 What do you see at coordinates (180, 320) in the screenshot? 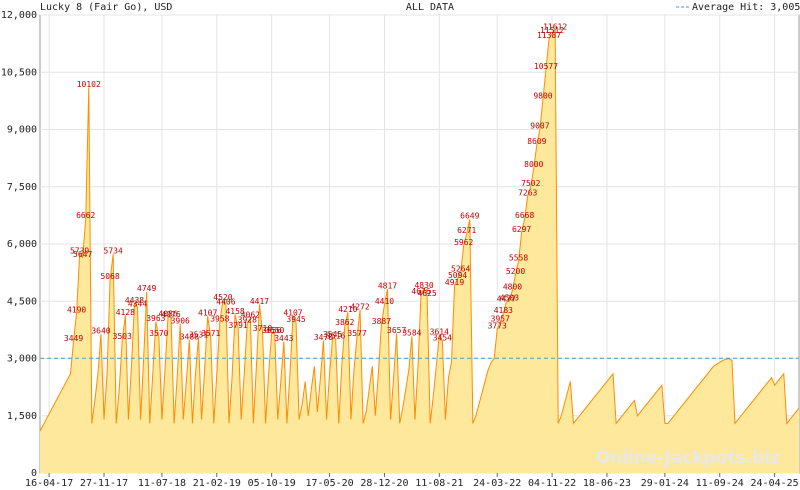
I see `value-label: 3906` at bounding box center [180, 320].